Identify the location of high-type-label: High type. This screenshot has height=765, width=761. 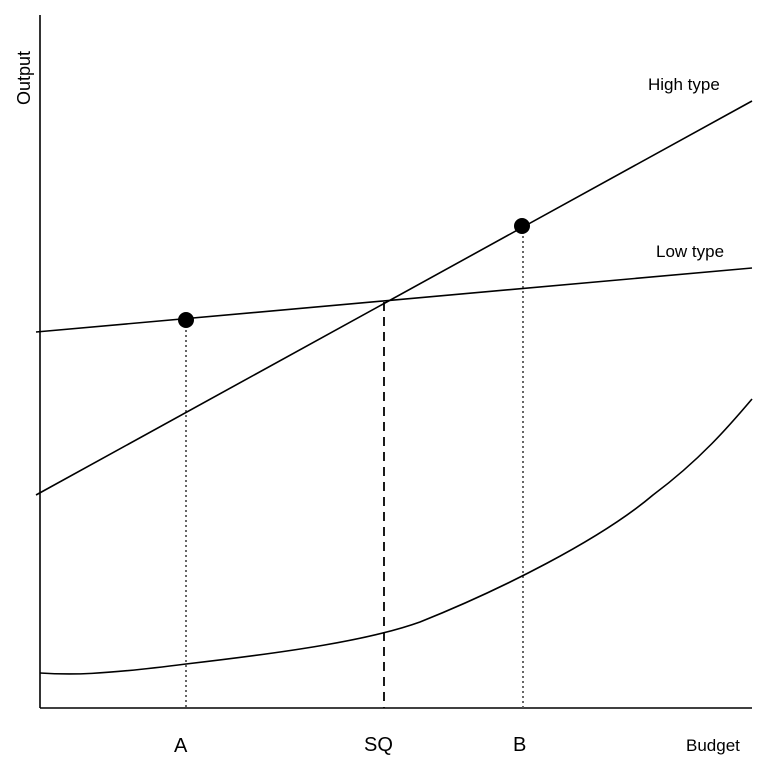
(684, 84).